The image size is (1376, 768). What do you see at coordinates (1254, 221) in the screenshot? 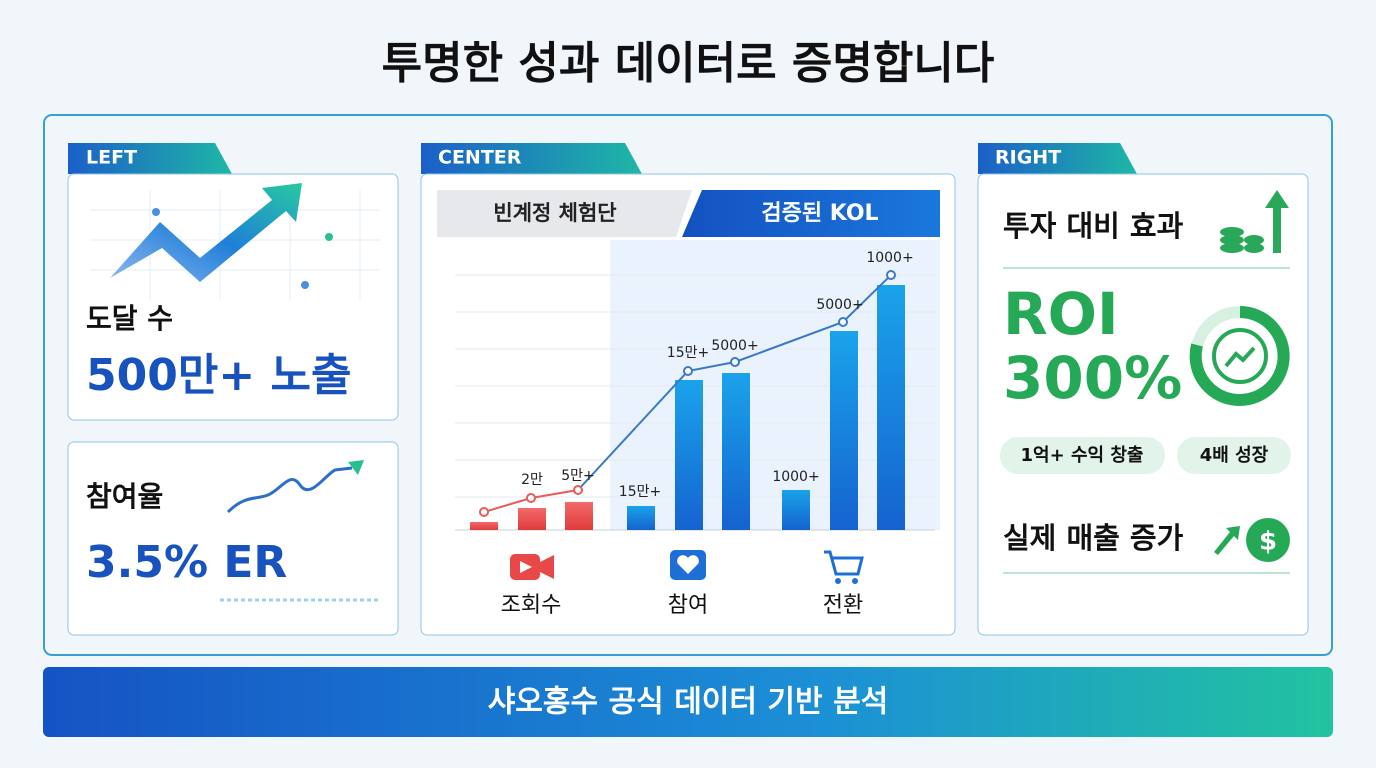
I see `coins-icon` at bounding box center [1254, 221].